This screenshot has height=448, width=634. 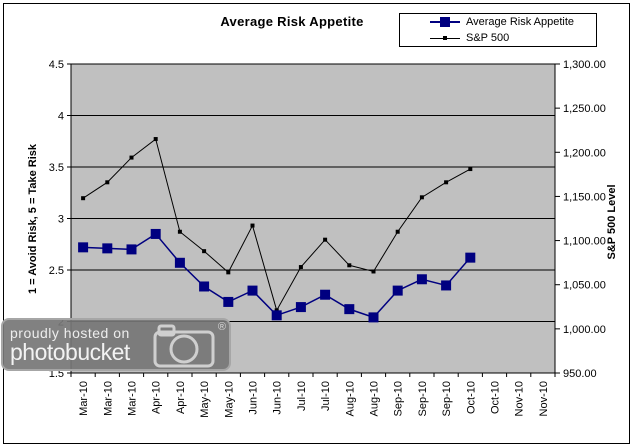 What do you see at coordinates (580, 374) in the screenshot?
I see `right-tick-label: 950.00` at bounding box center [580, 374].